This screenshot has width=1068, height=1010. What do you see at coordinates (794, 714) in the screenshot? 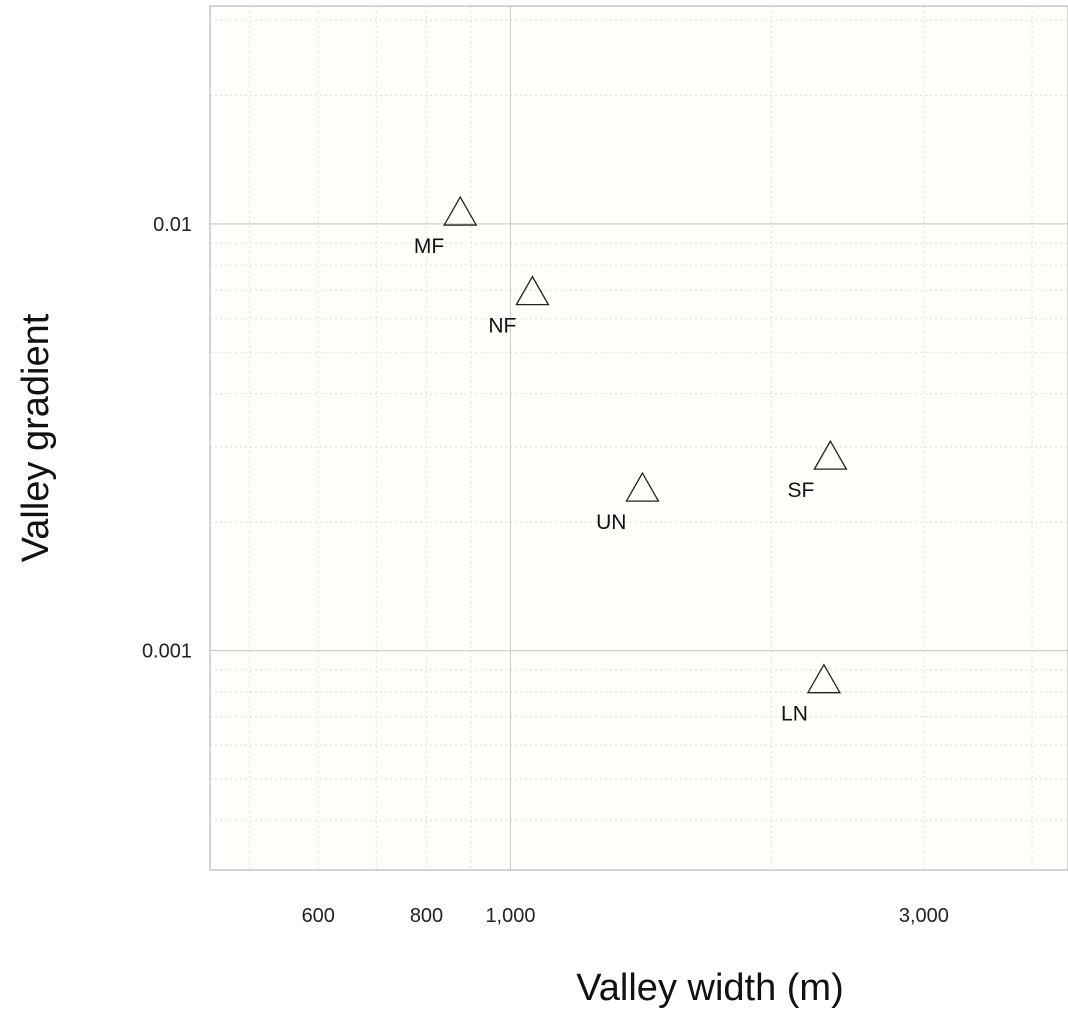
I see `point-label: LN` at bounding box center [794, 714].